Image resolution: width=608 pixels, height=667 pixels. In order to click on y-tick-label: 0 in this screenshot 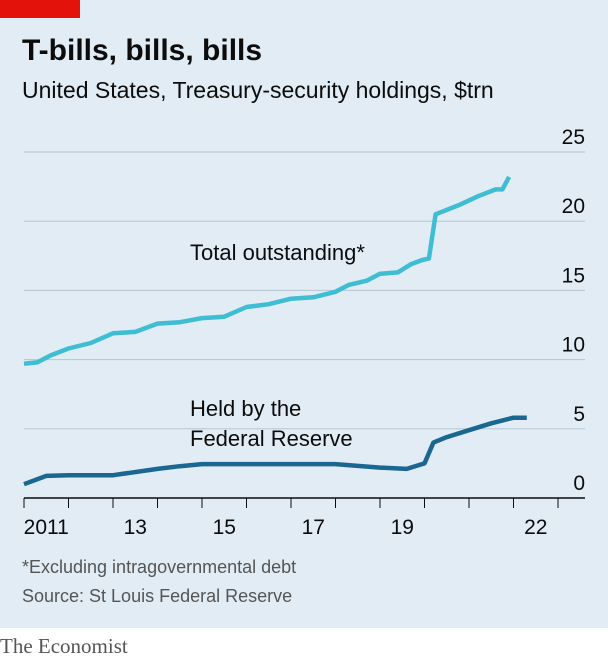, I will do `click(579, 483)`.